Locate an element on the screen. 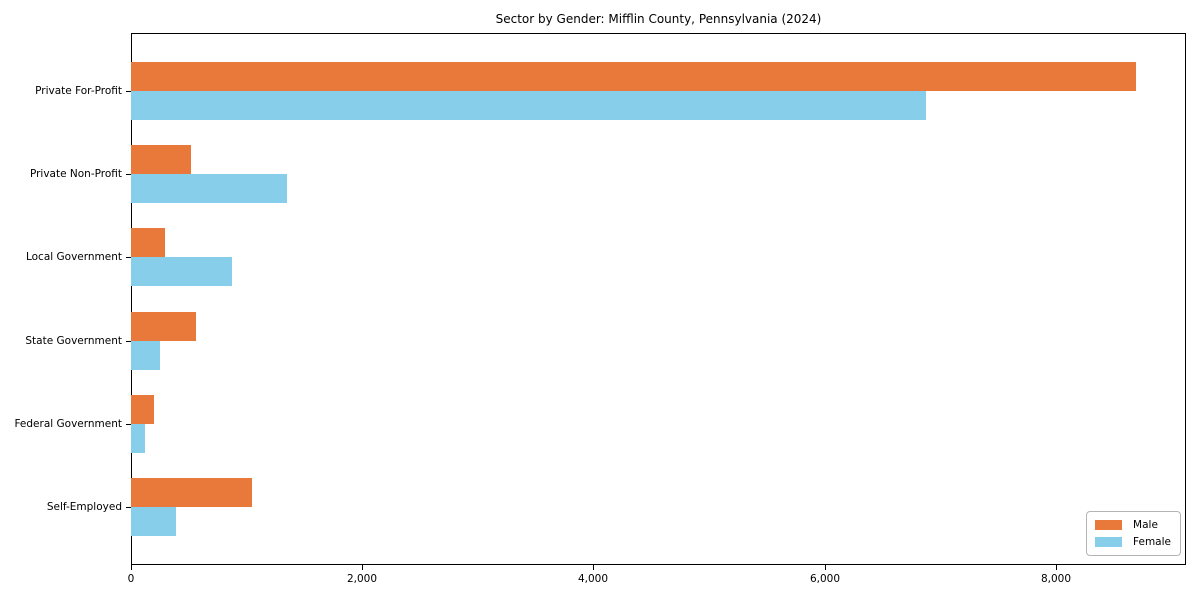 The height and width of the screenshot is (600, 1200). y-tick-label: State Government is located at coordinates (73, 341).